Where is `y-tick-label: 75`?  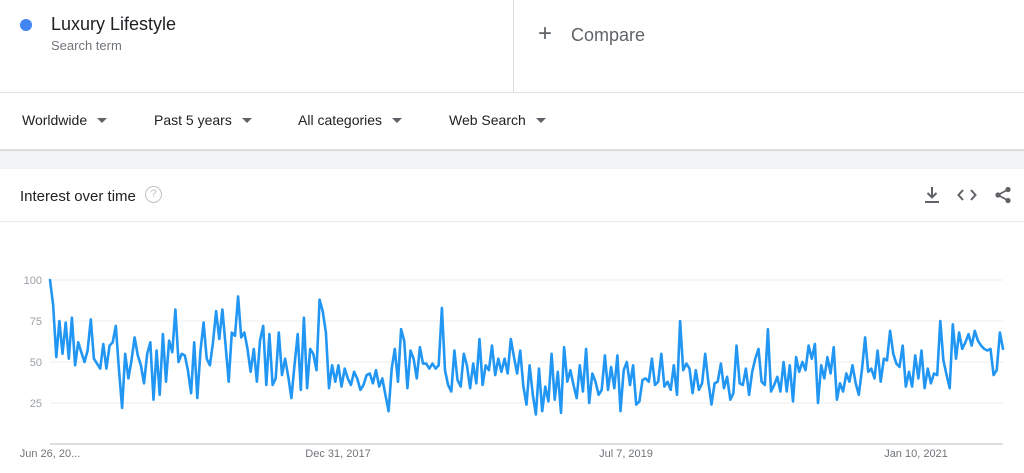
y-tick-label: 75 is located at coordinates (36, 322).